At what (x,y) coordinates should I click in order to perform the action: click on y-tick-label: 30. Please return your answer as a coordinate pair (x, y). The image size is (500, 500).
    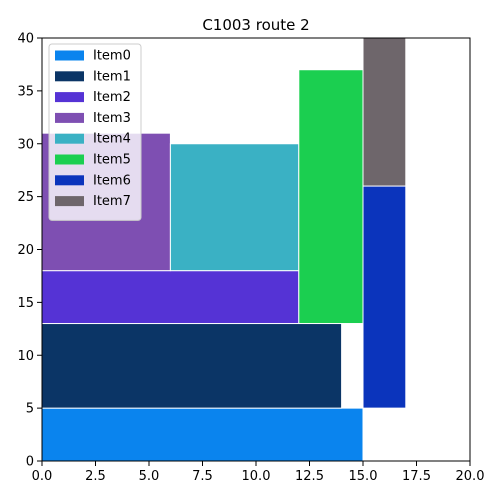
    Looking at the image, I should click on (25, 144).